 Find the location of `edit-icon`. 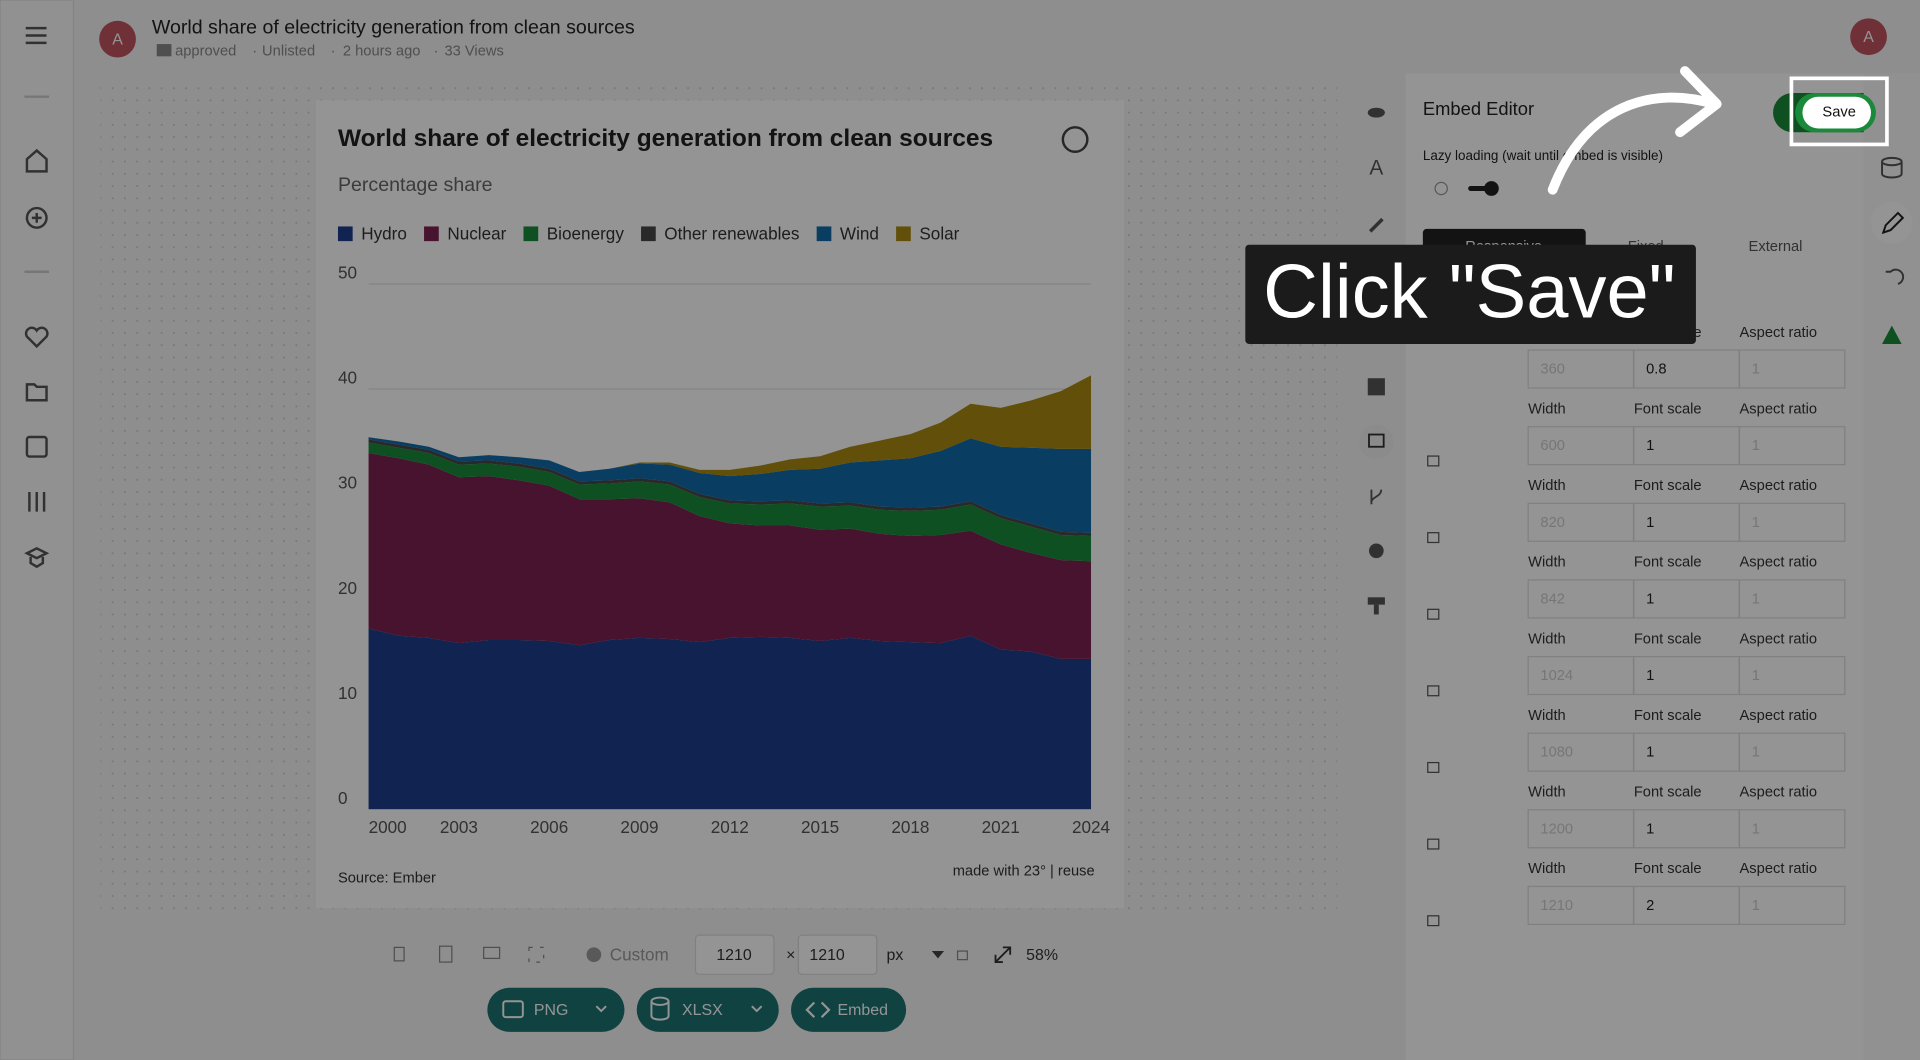

edit-icon is located at coordinates (1893, 223).